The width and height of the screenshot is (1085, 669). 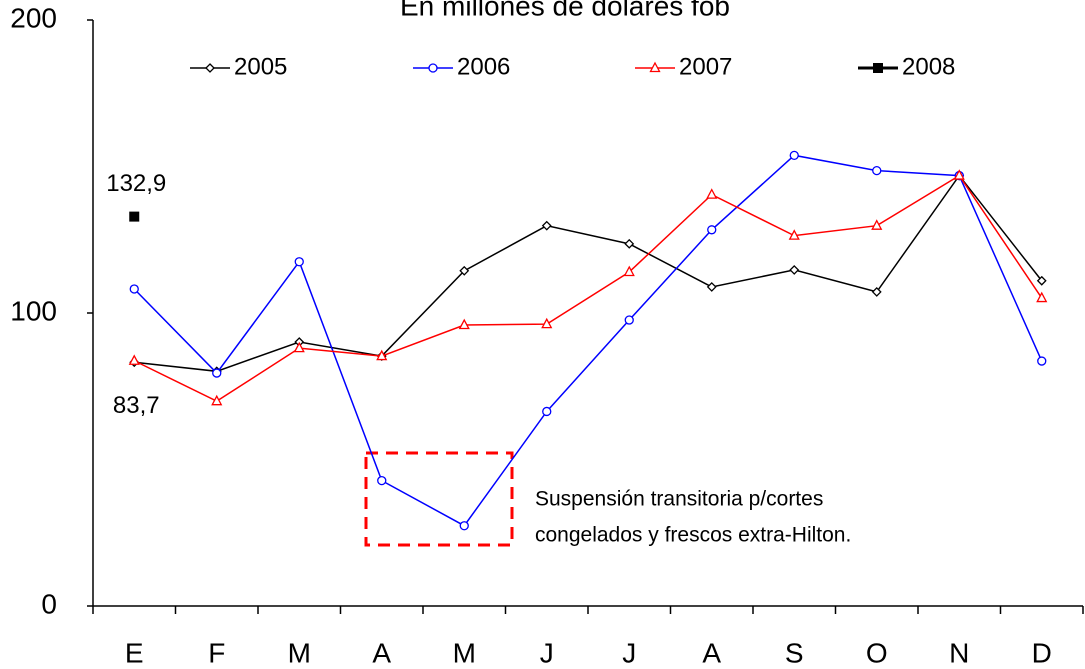 I want to click on chart-title: En millones de dólares fob, so click(x=565, y=10).